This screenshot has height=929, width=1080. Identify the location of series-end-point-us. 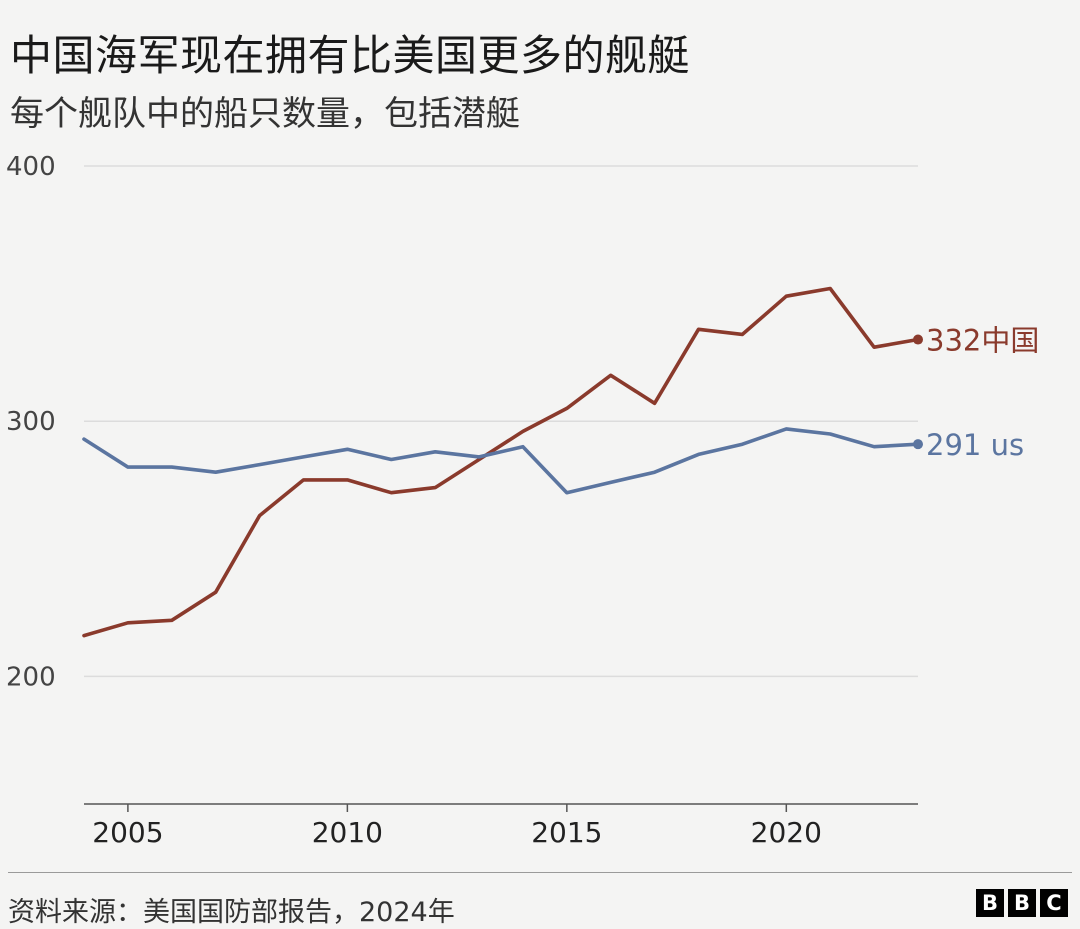
(918, 444).